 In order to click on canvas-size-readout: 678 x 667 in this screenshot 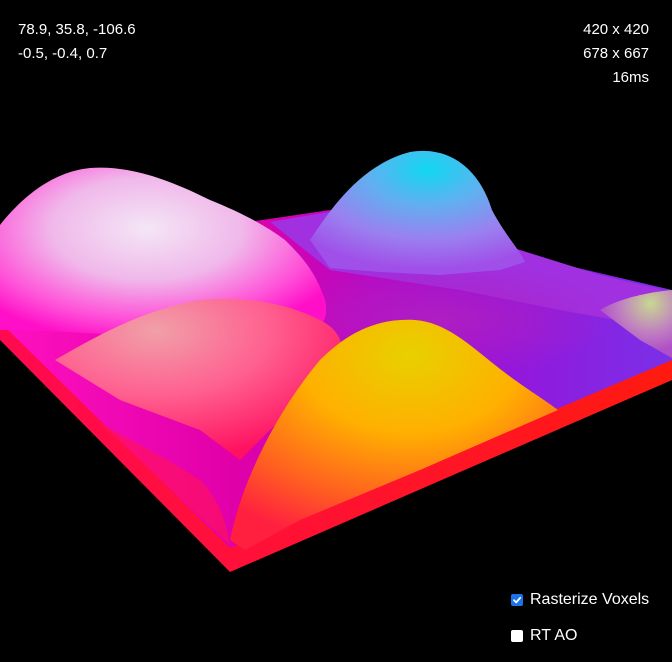, I will do `click(616, 53)`.